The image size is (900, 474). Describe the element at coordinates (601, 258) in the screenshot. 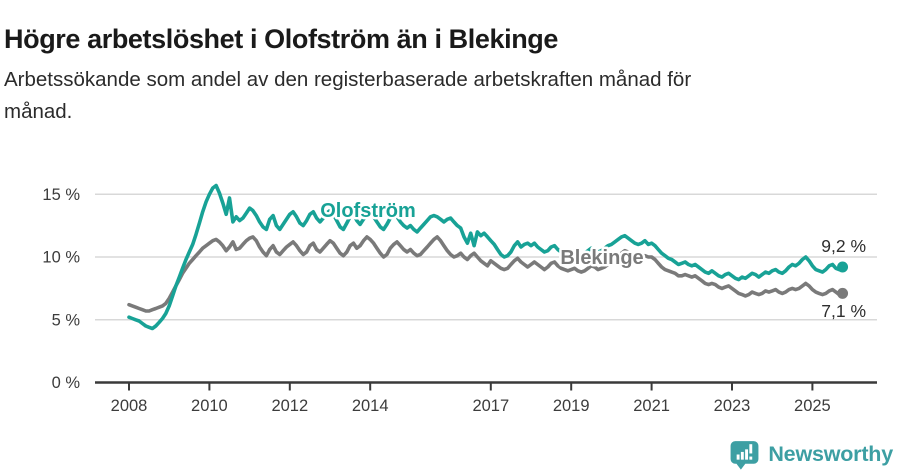

I see `series-label-blekinge: Blekinge` at that location.